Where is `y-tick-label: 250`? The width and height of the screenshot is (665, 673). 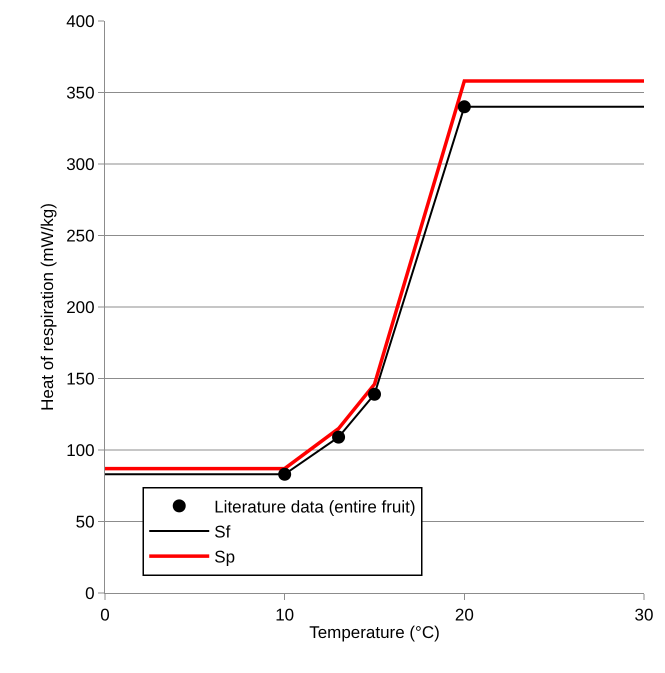
y-tick-label: 250 is located at coordinates (80, 236).